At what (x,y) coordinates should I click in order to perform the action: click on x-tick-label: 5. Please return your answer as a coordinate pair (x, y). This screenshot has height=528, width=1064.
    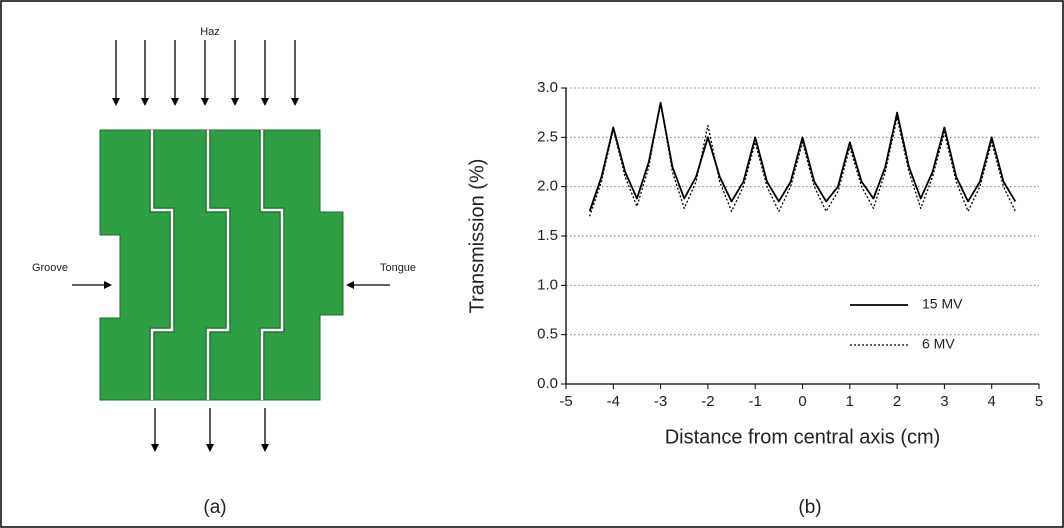
    Looking at the image, I should click on (1039, 401).